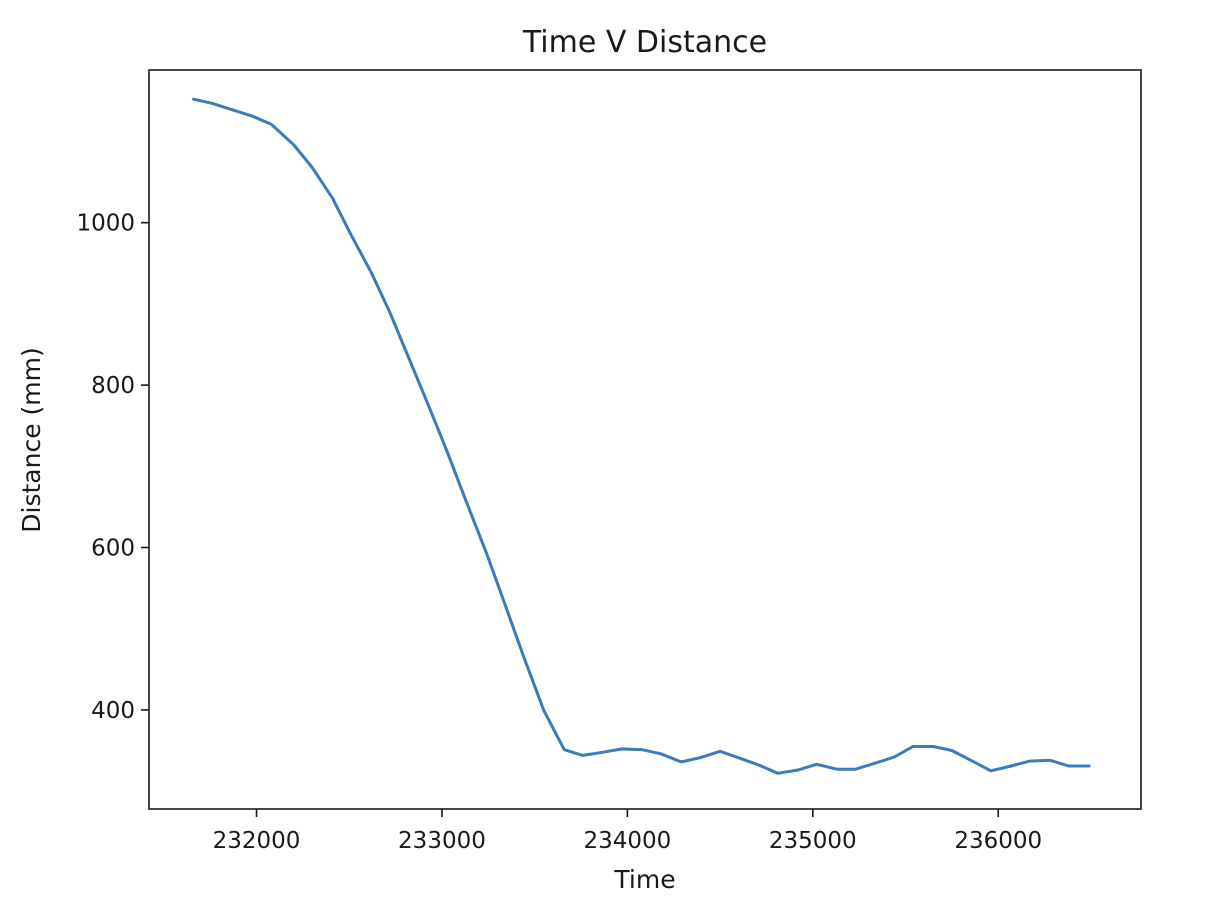 Image resolution: width=1206 pixels, height=906 pixels. I want to click on x-tick-label: 233000, so click(442, 841).